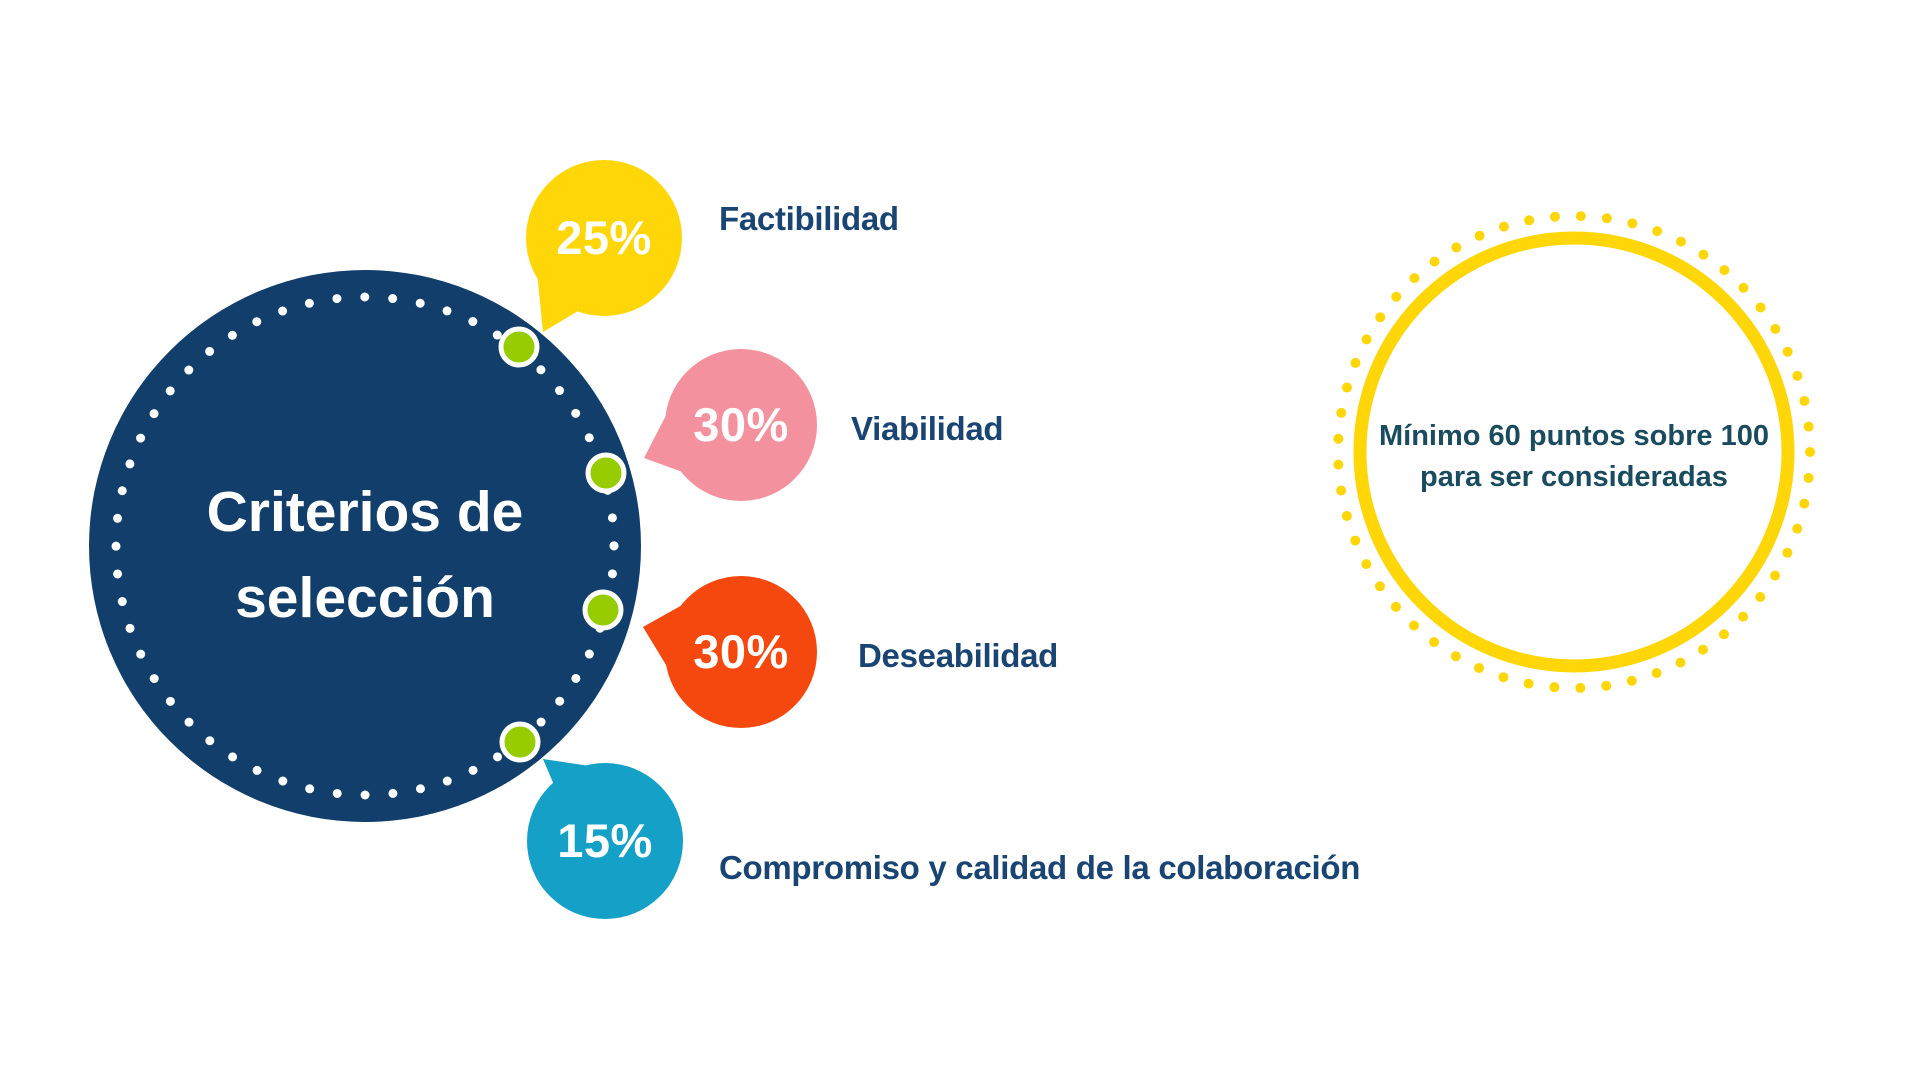 The image size is (1920, 1080). Describe the element at coordinates (365, 555) in the screenshot. I see `main-title: Criterios de selección` at that location.